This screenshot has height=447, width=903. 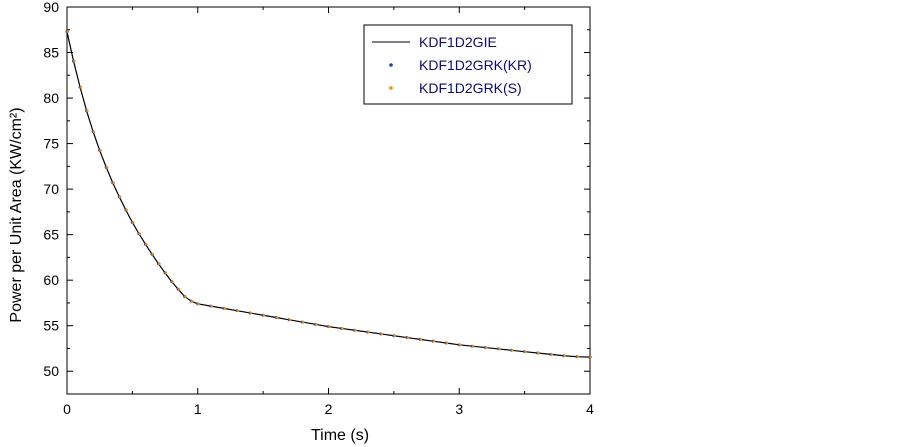 I want to click on x-axis-title: Time (s), so click(x=340, y=435).